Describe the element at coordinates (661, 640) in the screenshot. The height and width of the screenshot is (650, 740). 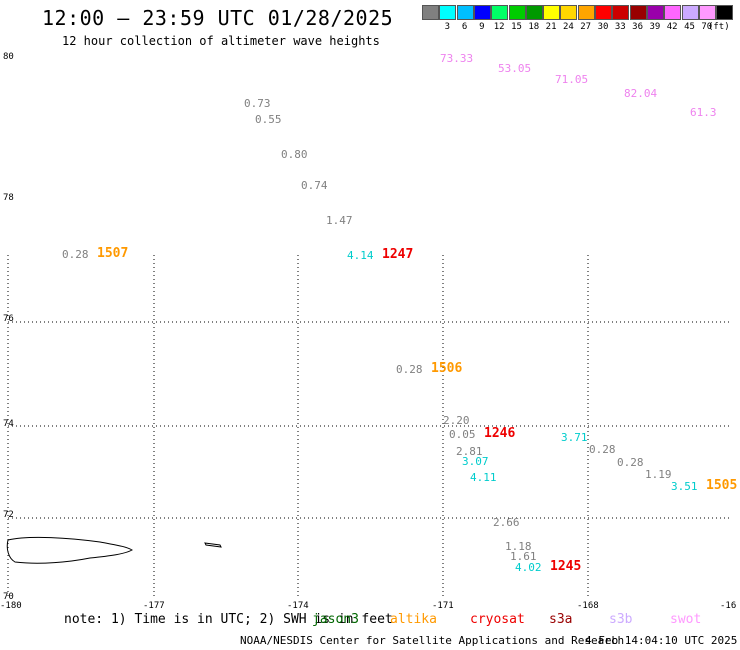
I see `generated-timestamp: 4 Feb 14:04:10 UTC 2025` at that location.